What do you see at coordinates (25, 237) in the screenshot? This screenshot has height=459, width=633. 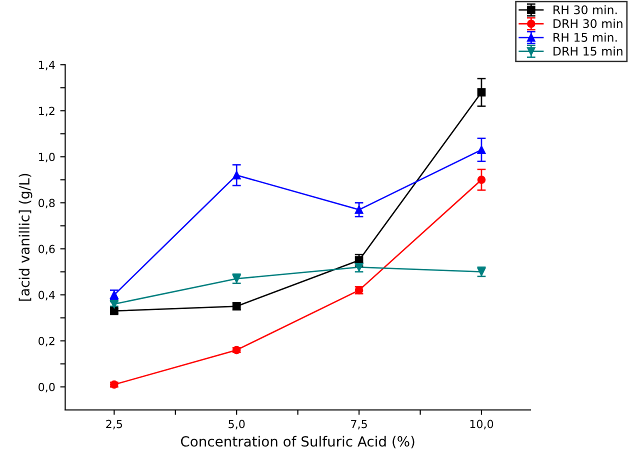 I see `y-axis-title: [acid vanillic] (g/L)` at bounding box center [25, 237].